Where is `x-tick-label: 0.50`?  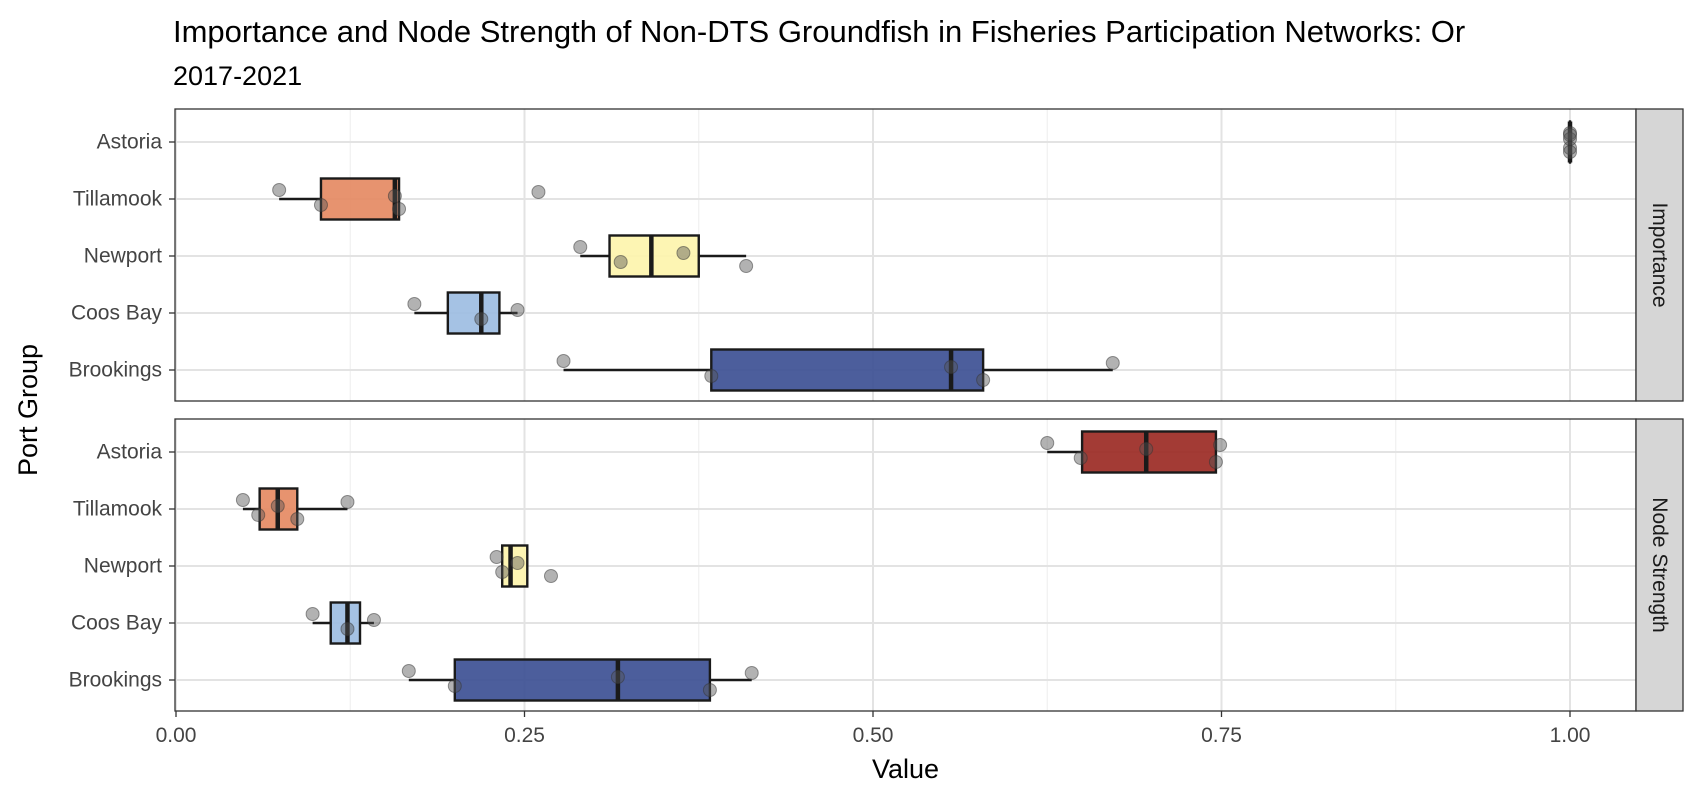 x-tick-label: 0.50 is located at coordinates (873, 735).